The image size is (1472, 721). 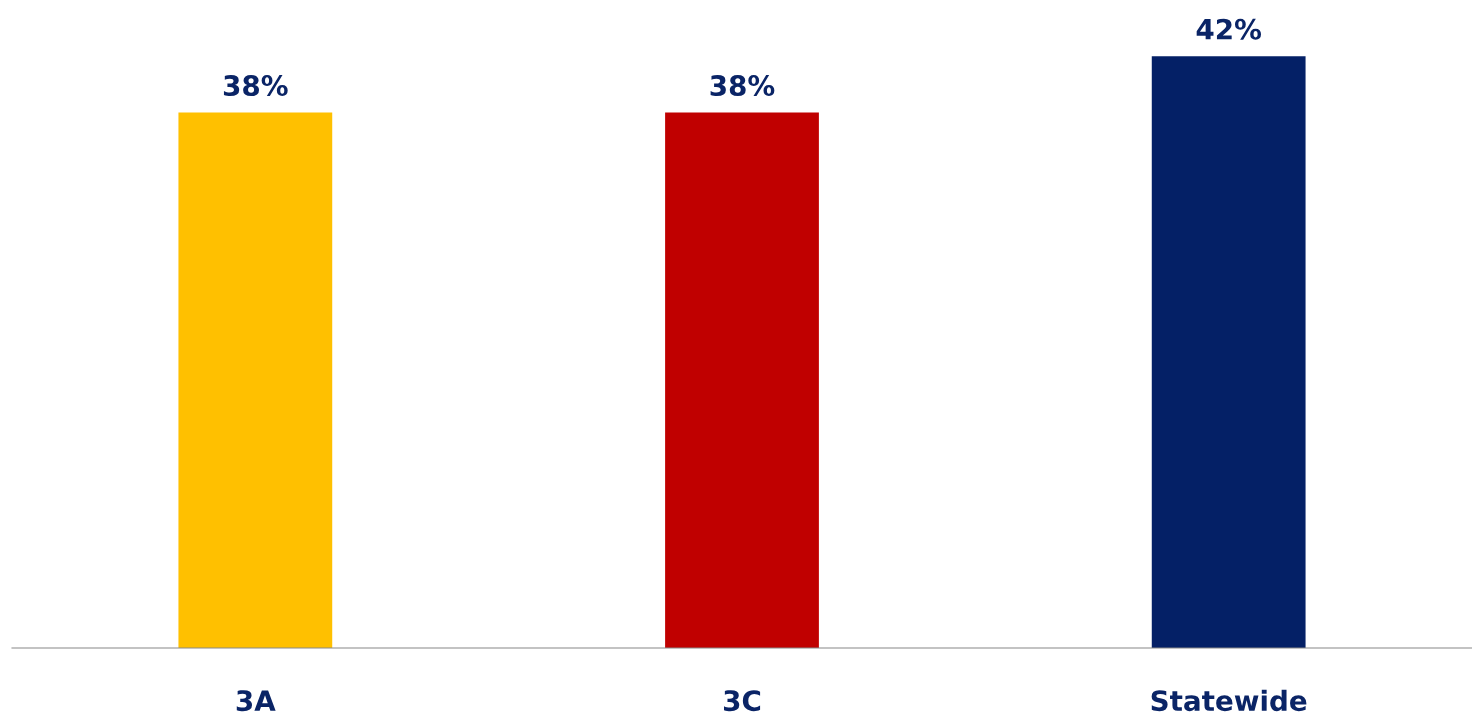 I want to click on x-tick-label: 3C, so click(x=742, y=701).